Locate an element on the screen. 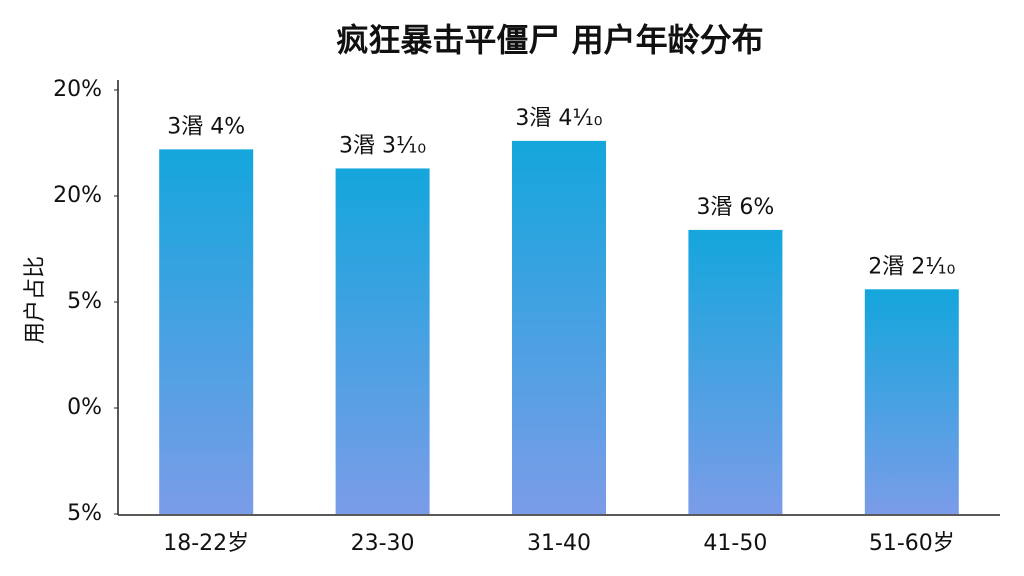 The image size is (1024, 576). value-label: 3湣 6% is located at coordinates (735, 207).